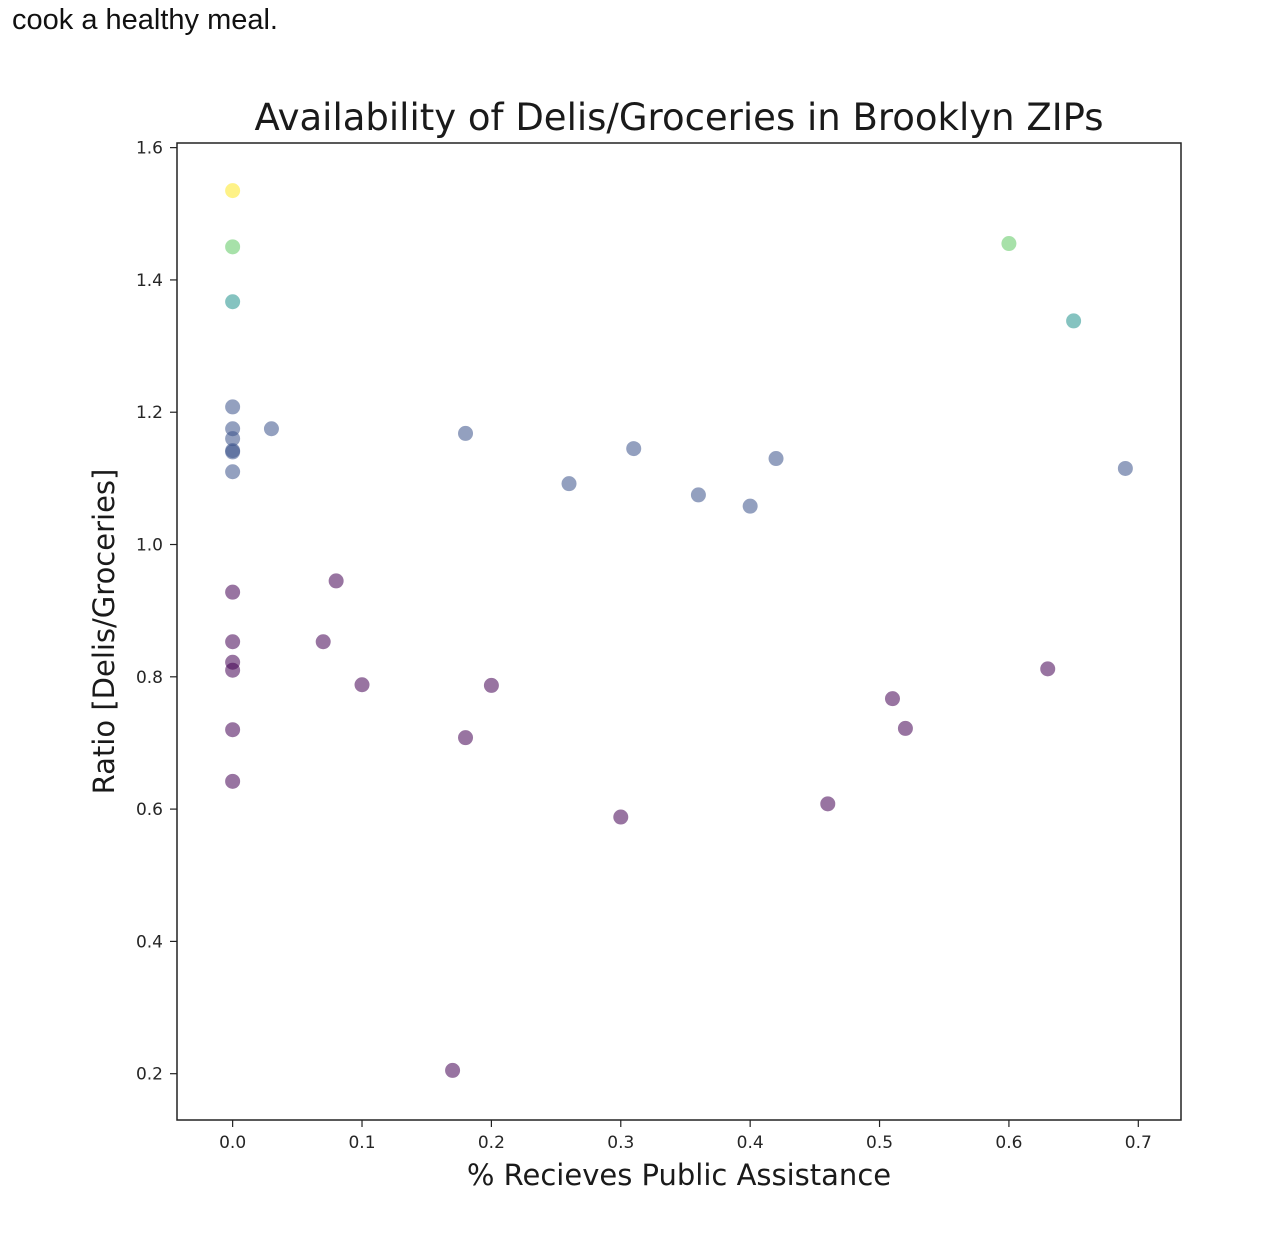 The image size is (1284, 1250). What do you see at coordinates (750, 1143) in the screenshot?
I see `x-tick-label: 0.4` at bounding box center [750, 1143].